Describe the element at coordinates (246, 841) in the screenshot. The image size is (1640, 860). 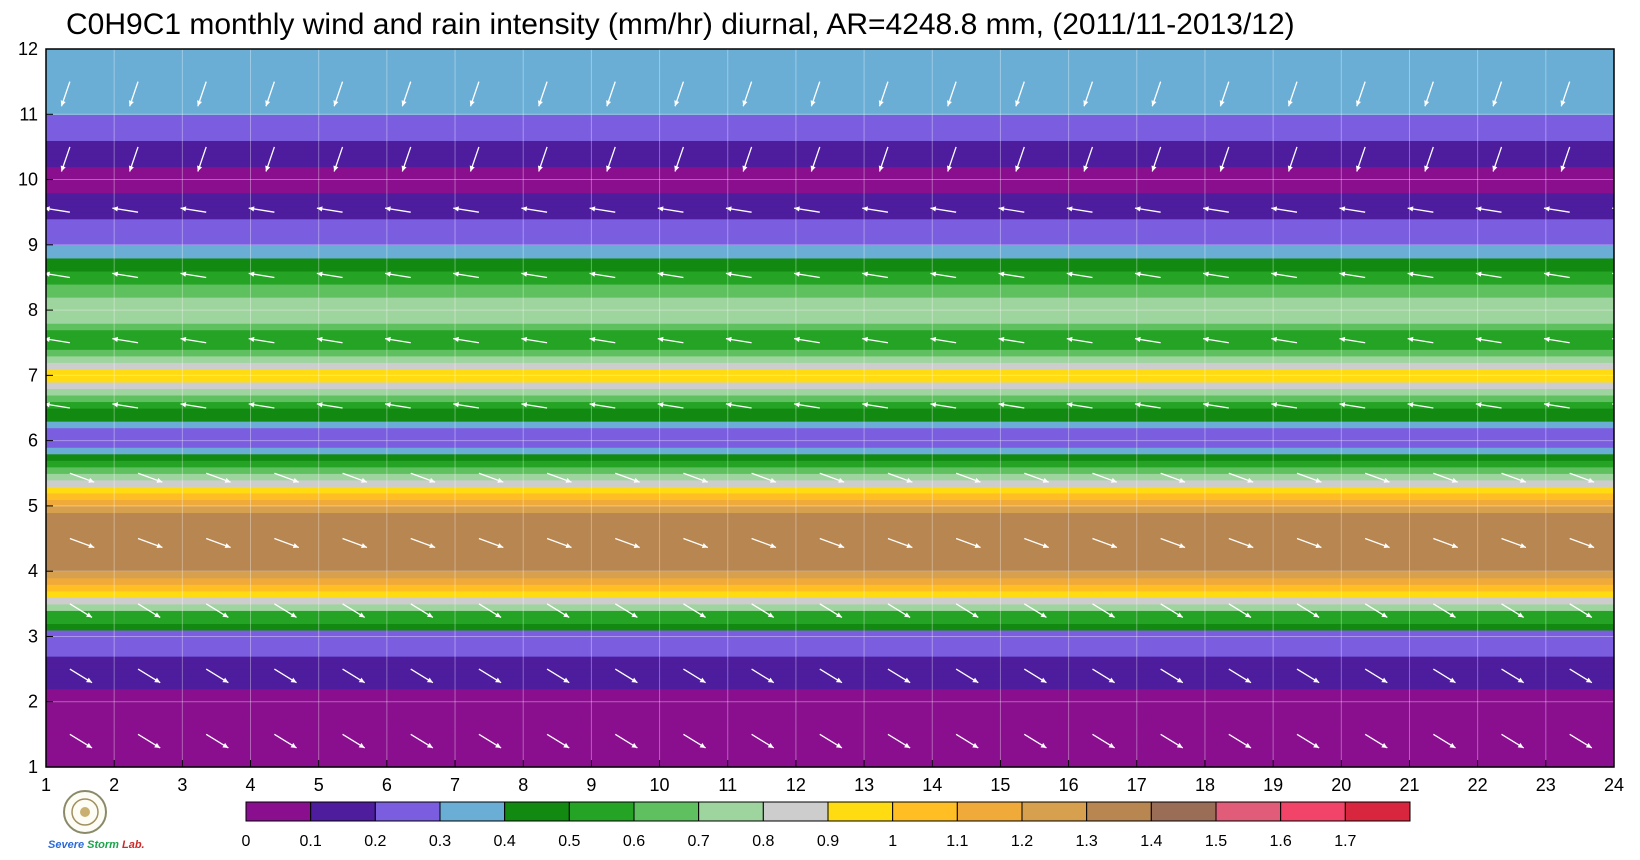
I see `colorbar-label: 0` at that location.